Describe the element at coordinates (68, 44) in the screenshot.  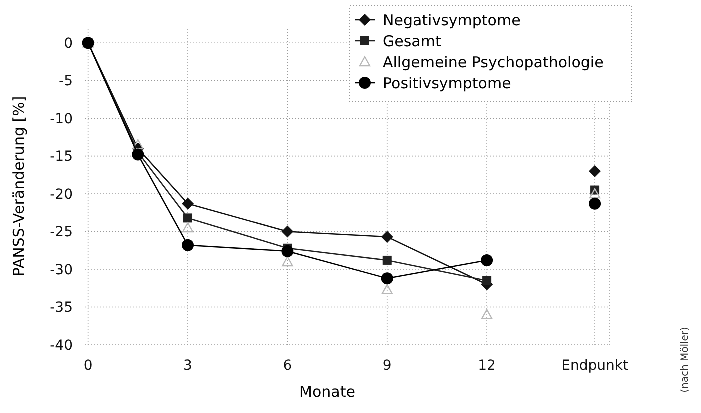
I see `y-tick-label: 0` at that location.